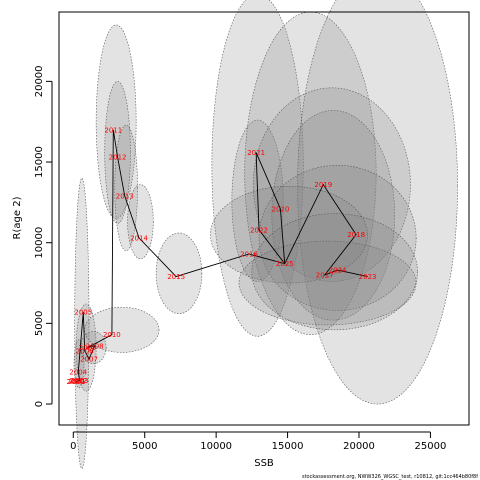 This screenshot has height=480, width=480. What do you see at coordinates (39, 162) in the screenshot?
I see `y-tick-label: 15000` at bounding box center [39, 162].